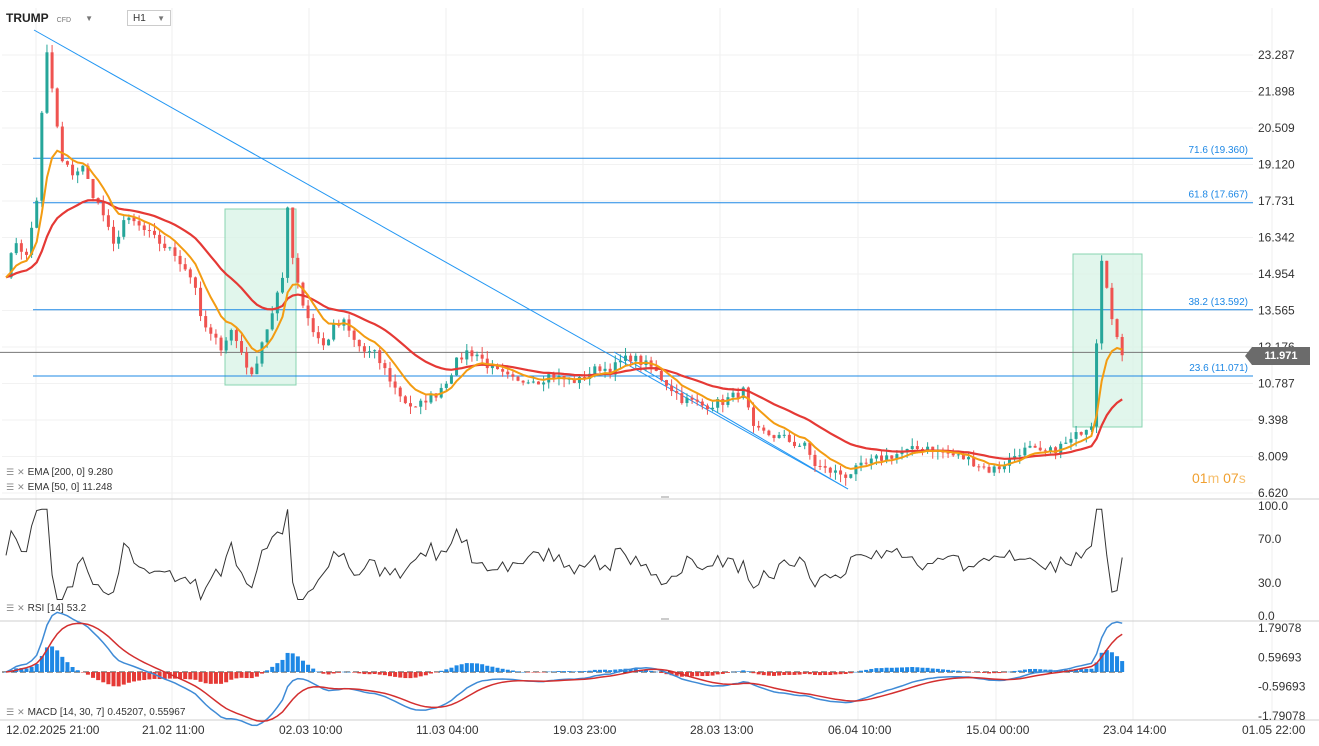 Image resolution: width=1319 pixels, height=746 pixels. Describe the element at coordinates (167, 712) in the screenshot. I see `macd-value-2: 0.55967` at that location.